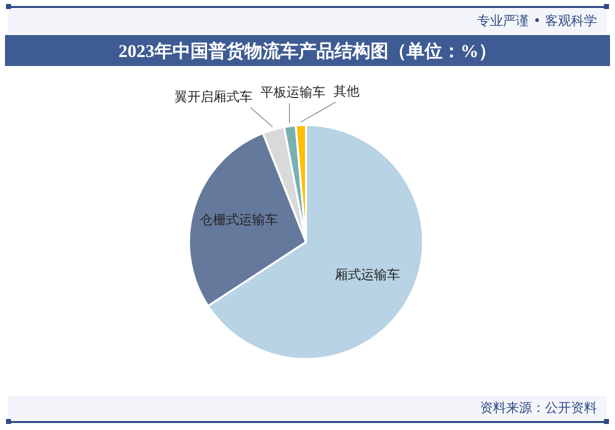  Describe the element at coordinates (308, 51) in the screenshot. I see `chart-title: 2023年中国普货物流车产品结构图（单位：%）` at that location.